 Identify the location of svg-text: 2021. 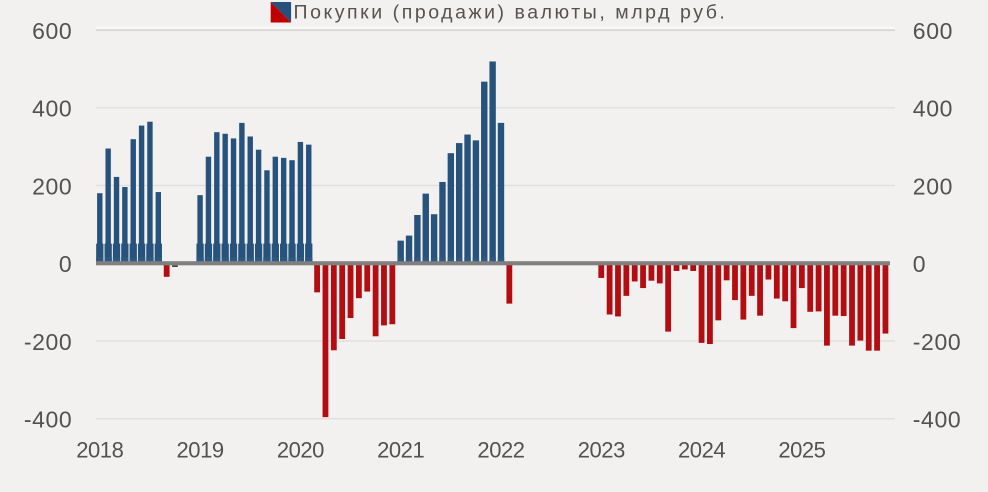
(400, 450).